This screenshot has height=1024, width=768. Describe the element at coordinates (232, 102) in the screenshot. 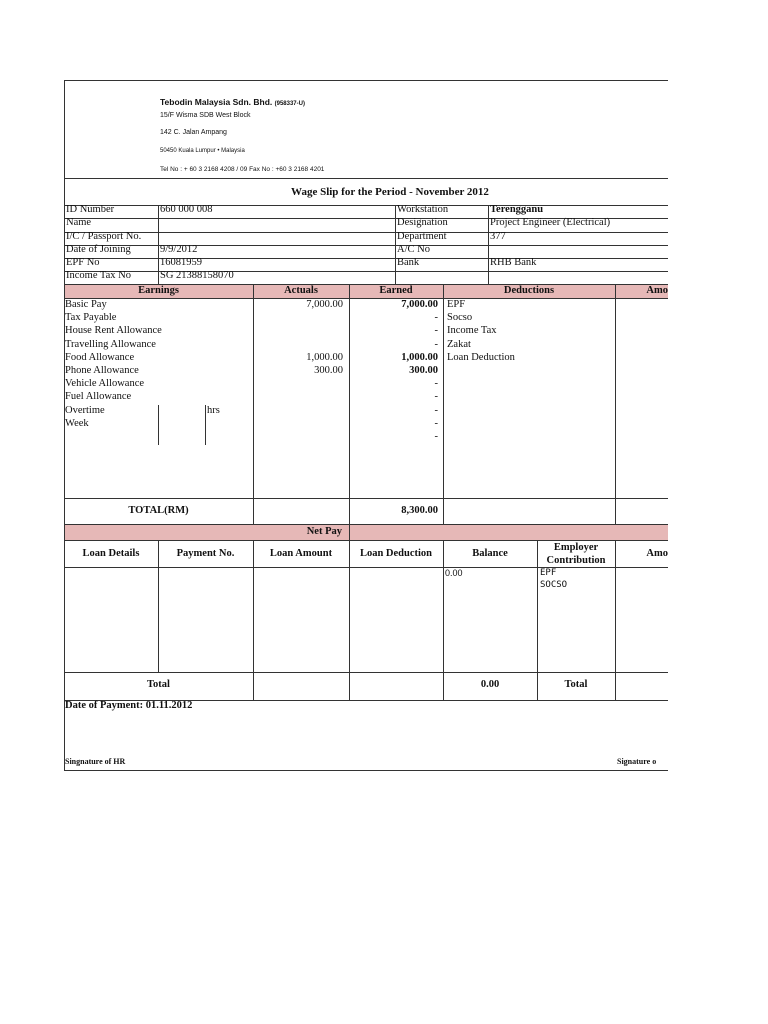

I see `company-name: Tebodin Malaysia Sdn. Bhd. (958337-U)` at that location.